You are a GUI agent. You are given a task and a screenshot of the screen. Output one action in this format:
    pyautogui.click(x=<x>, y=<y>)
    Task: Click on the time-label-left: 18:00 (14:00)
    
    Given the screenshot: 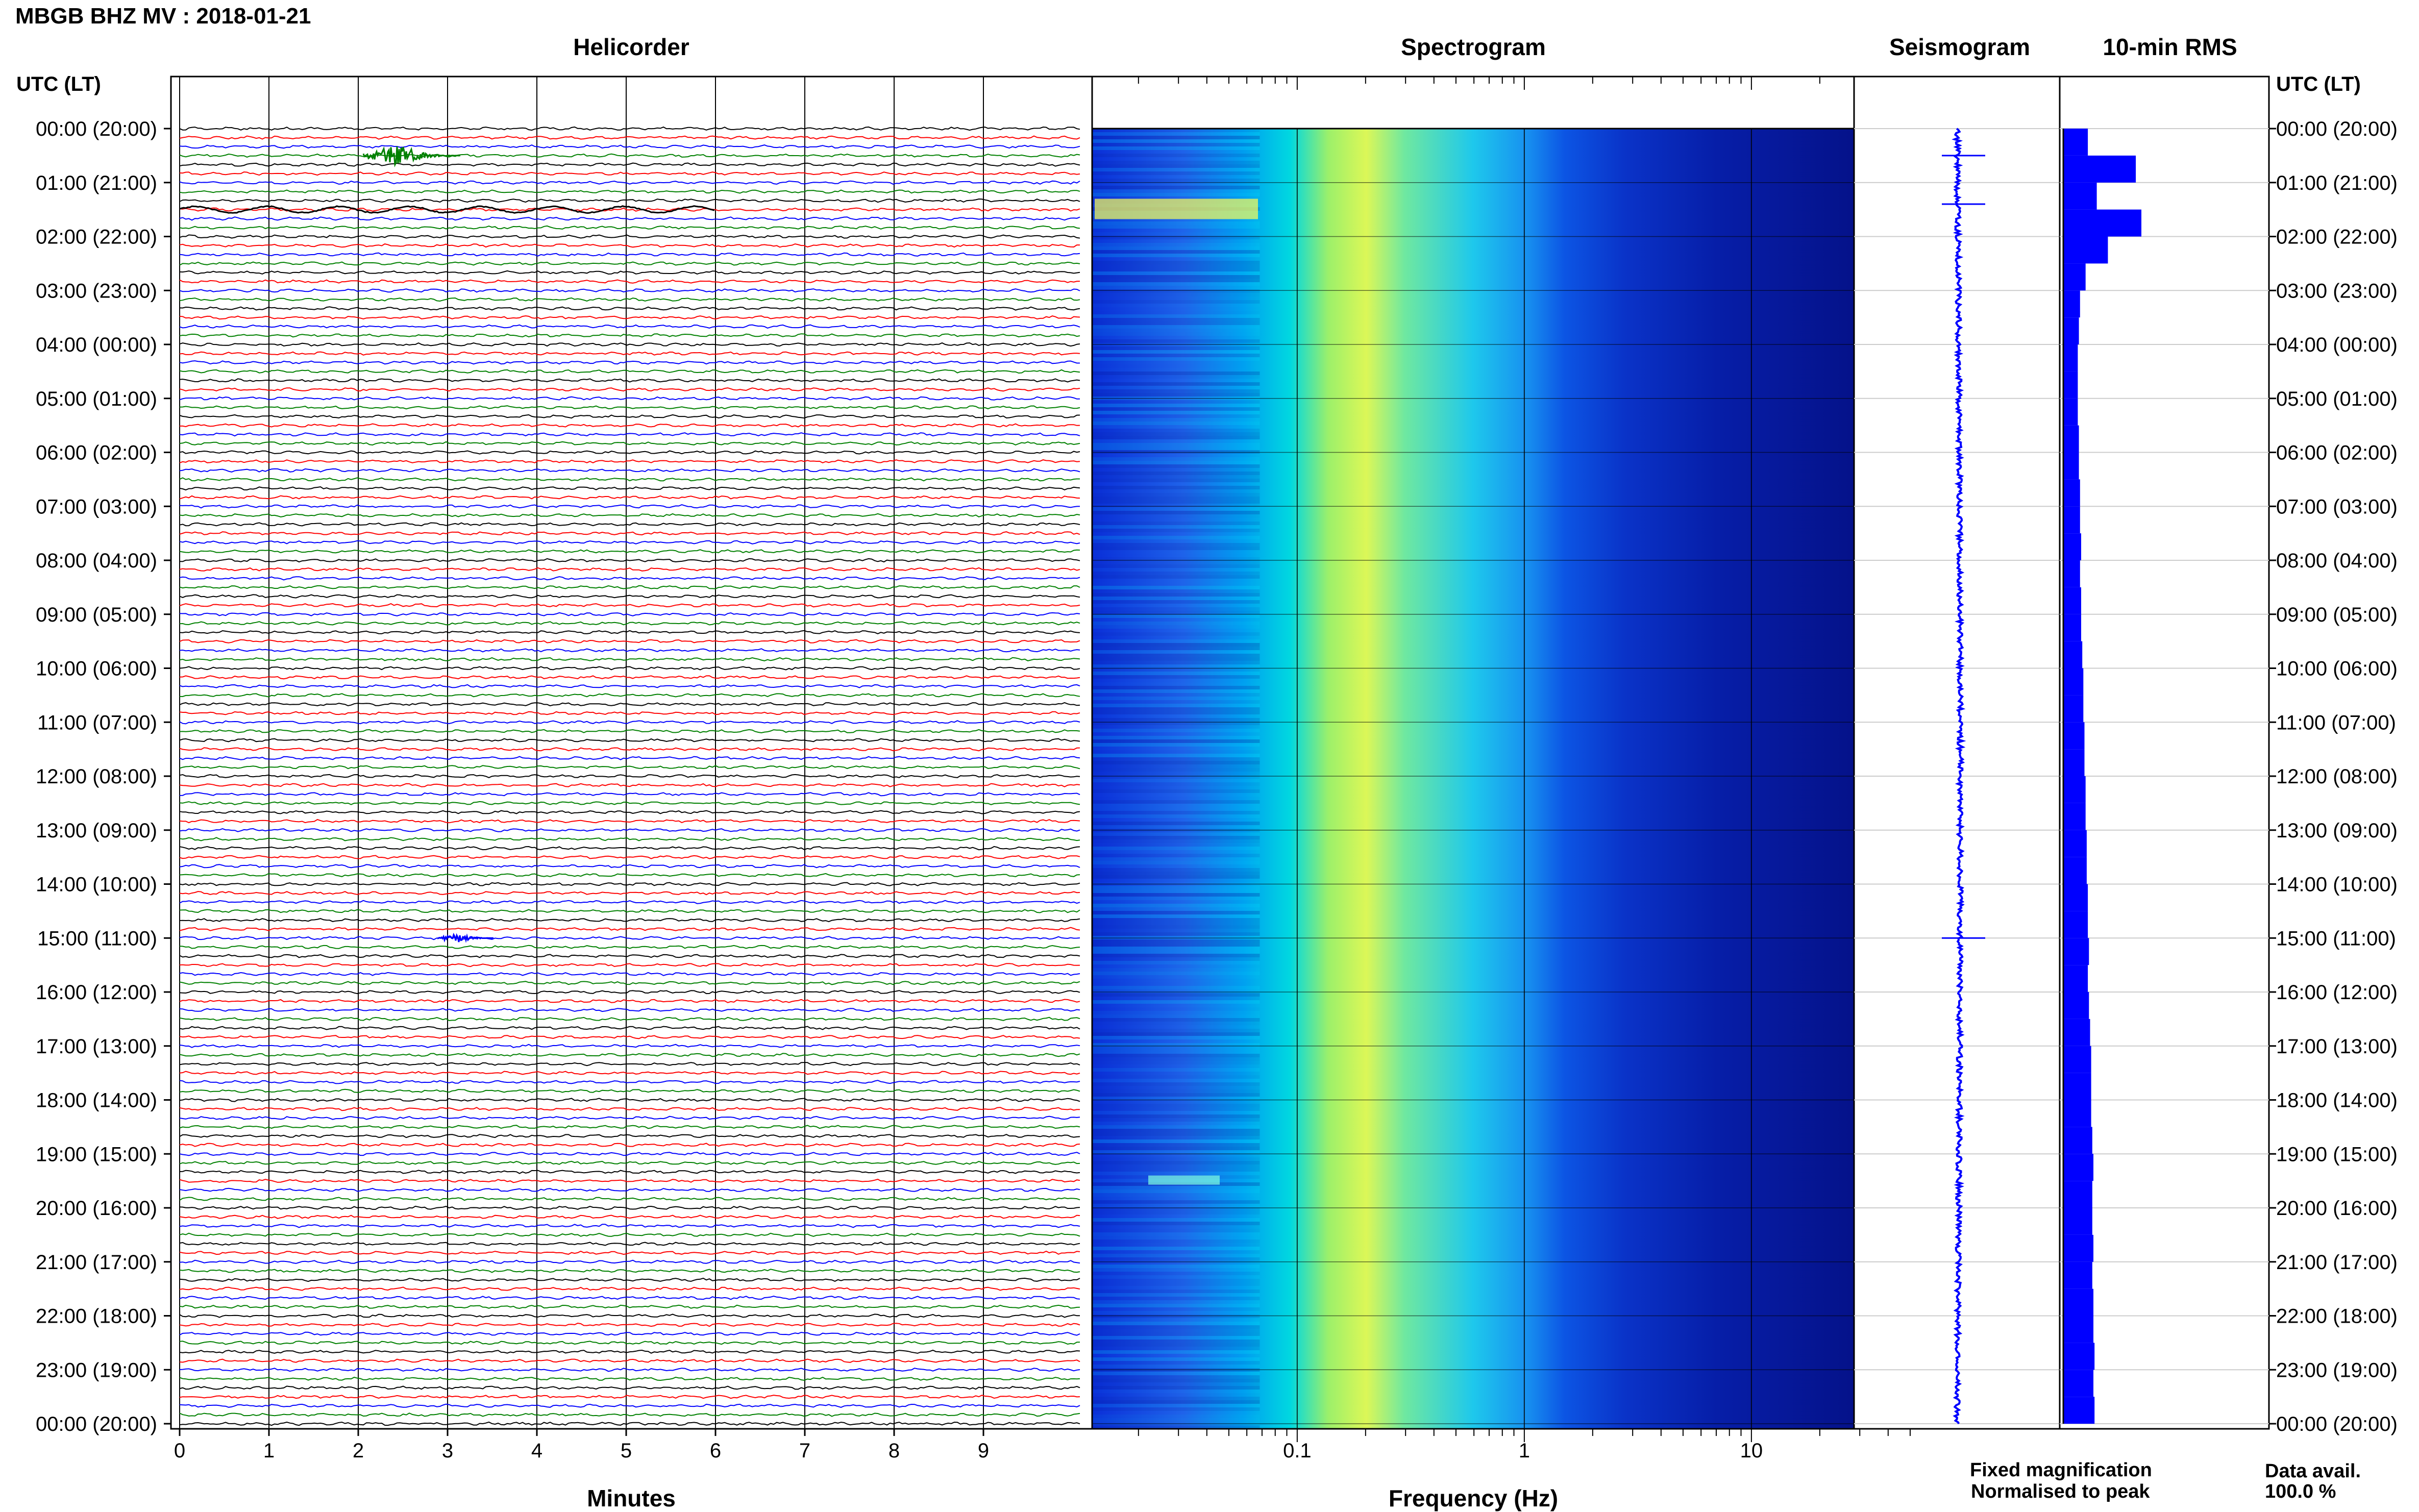 What is the action you would take?
    pyautogui.click(x=96, y=1100)
    